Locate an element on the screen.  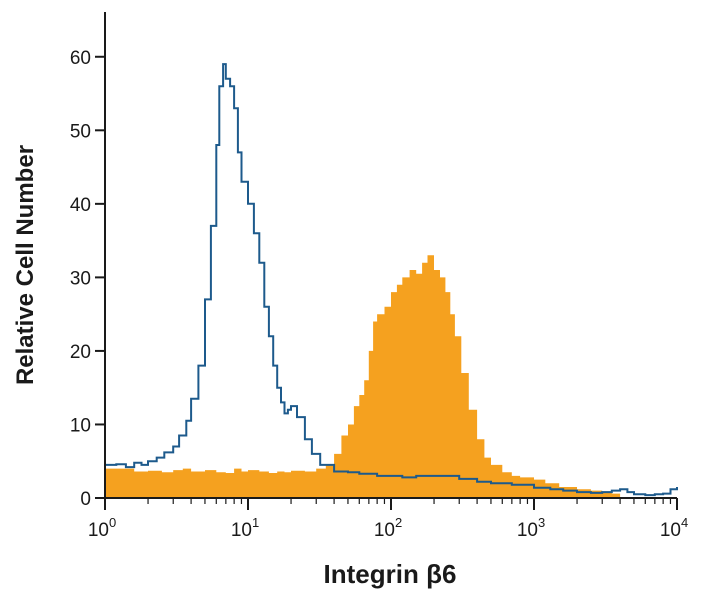
y-tick-label: 40 is located at coordinates (80, 205).